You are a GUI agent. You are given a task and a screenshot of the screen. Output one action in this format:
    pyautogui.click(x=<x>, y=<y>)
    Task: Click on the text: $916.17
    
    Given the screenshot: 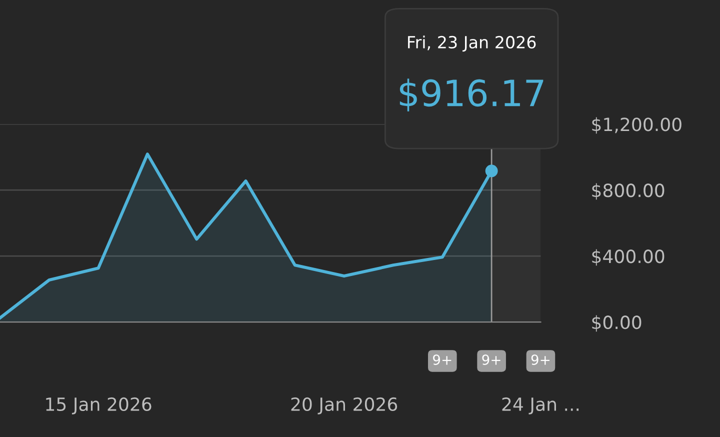 What is the action you would take?
    pyautogui.click(x=472, y=95)
    